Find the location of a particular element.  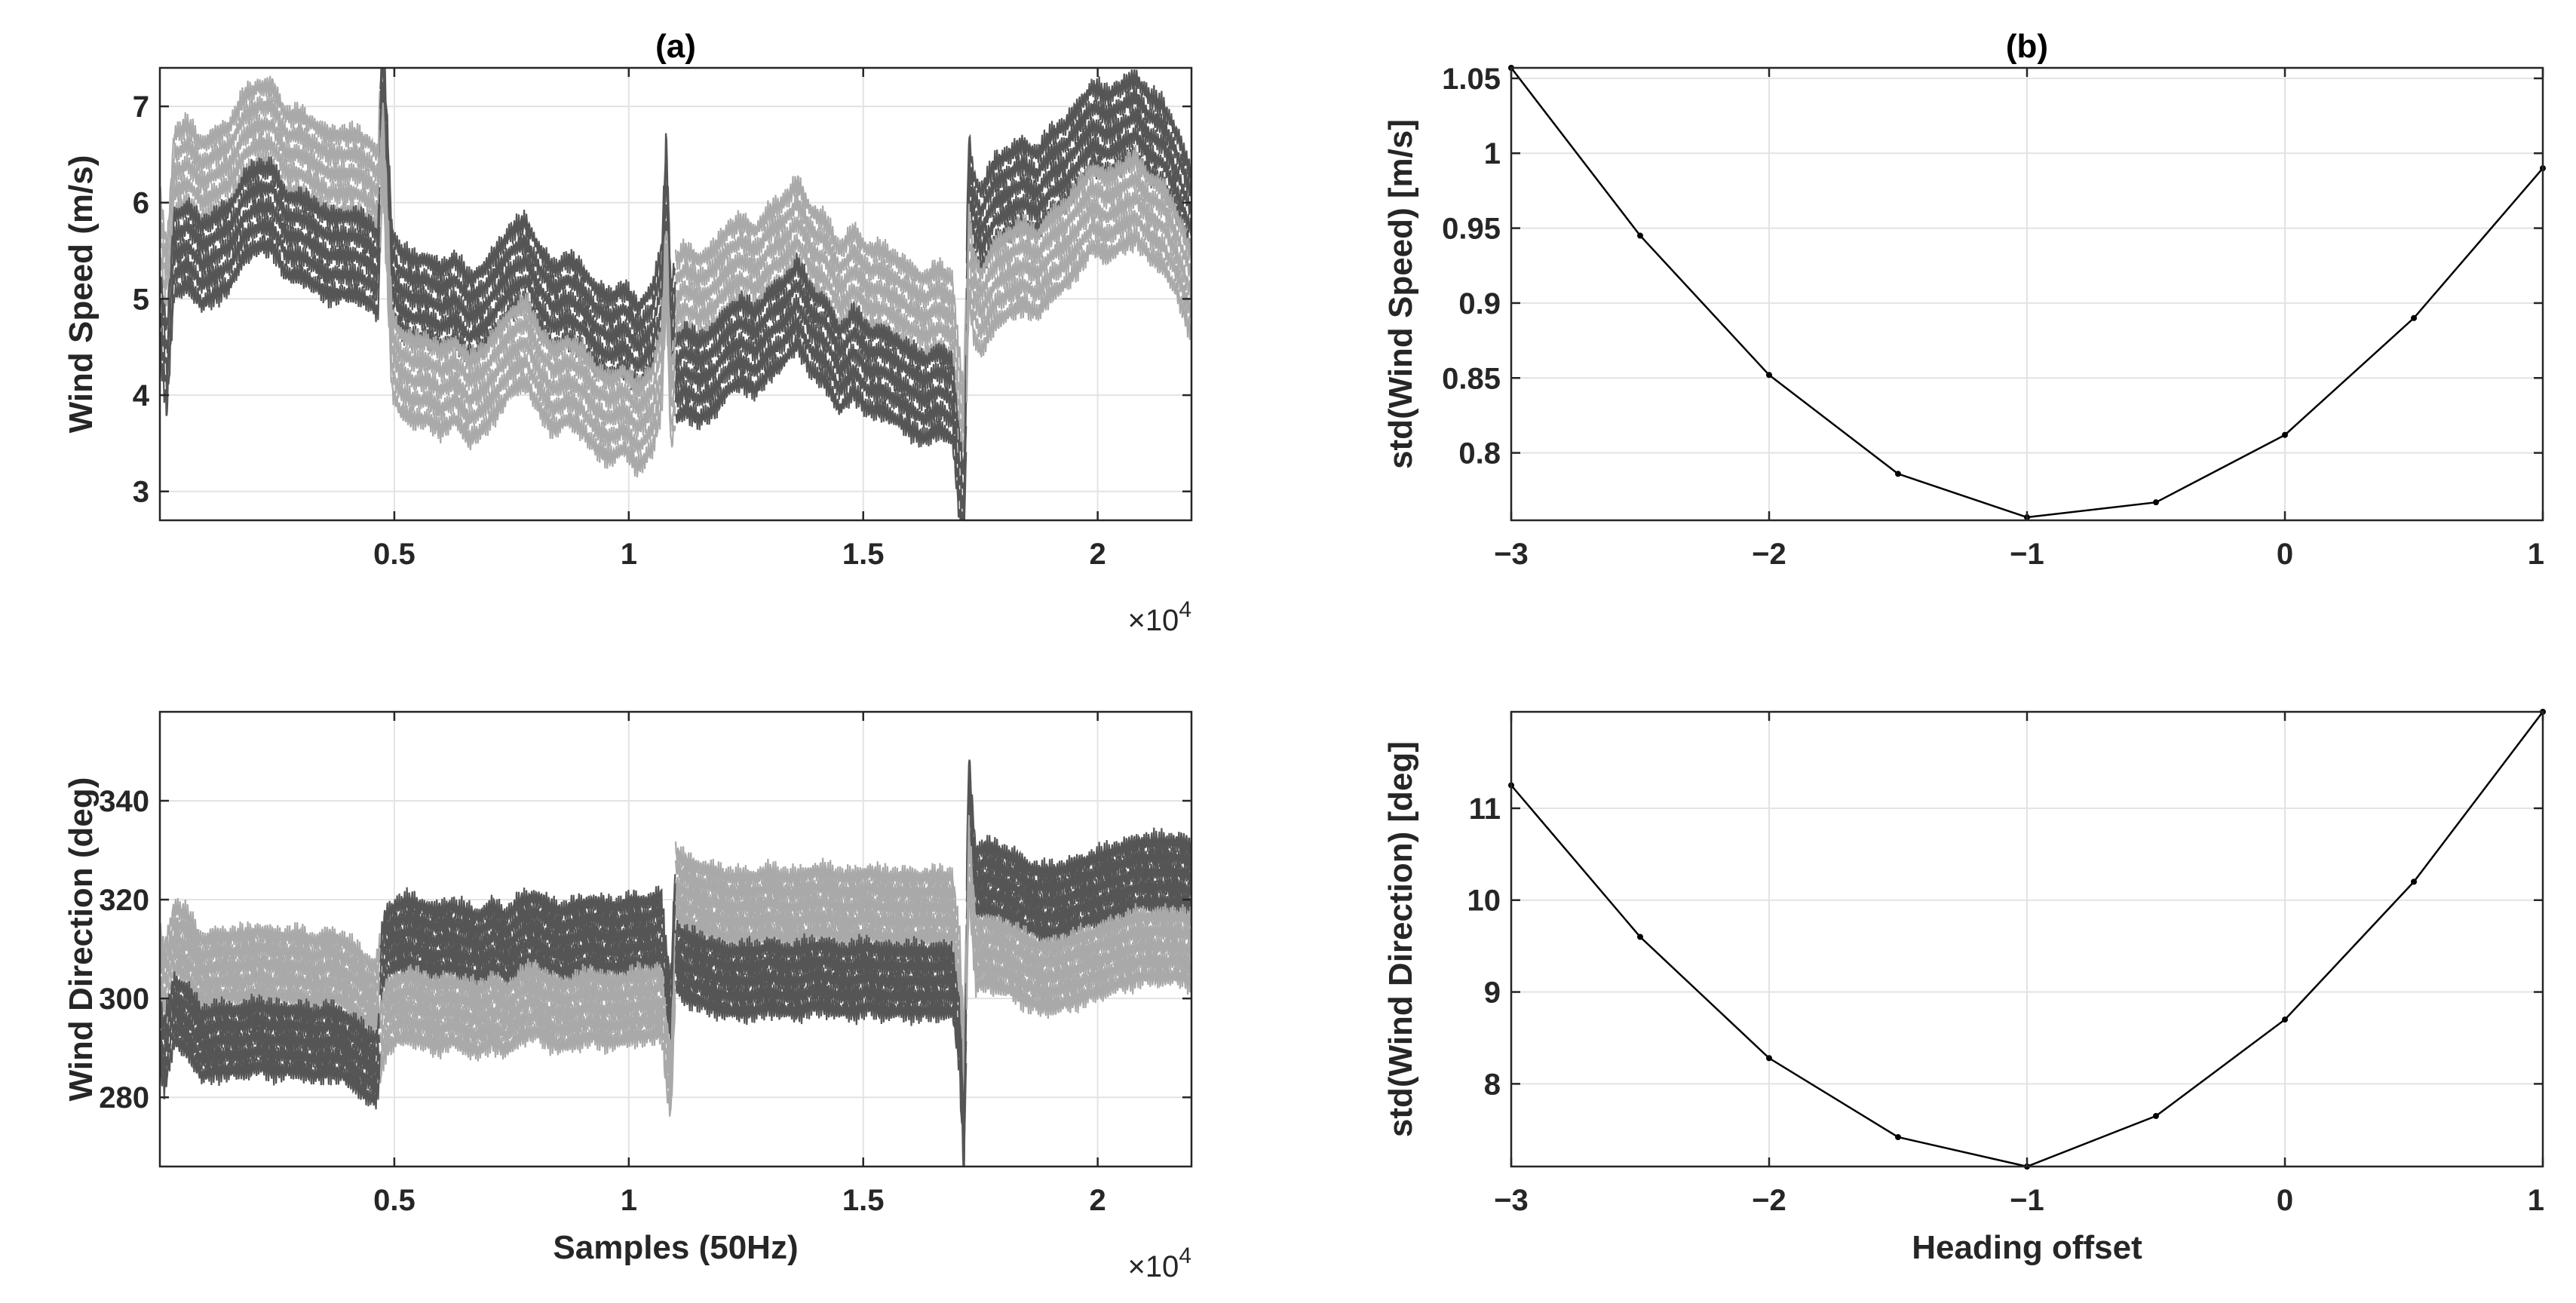

y-tick-label: 10 is located at coordinates (1484, 901).